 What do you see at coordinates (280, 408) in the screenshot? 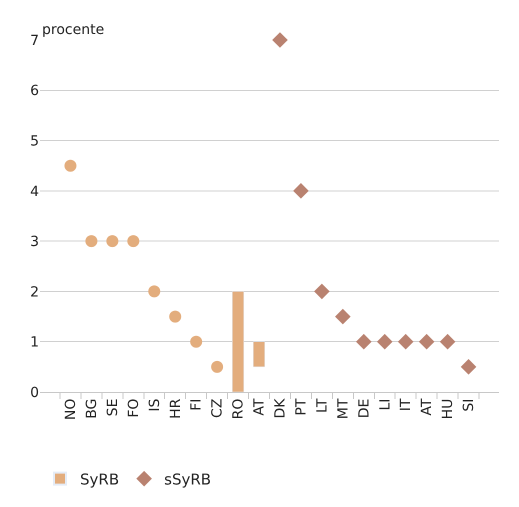
I see `x-tick-label: DK` at bounding box center [280, 408].